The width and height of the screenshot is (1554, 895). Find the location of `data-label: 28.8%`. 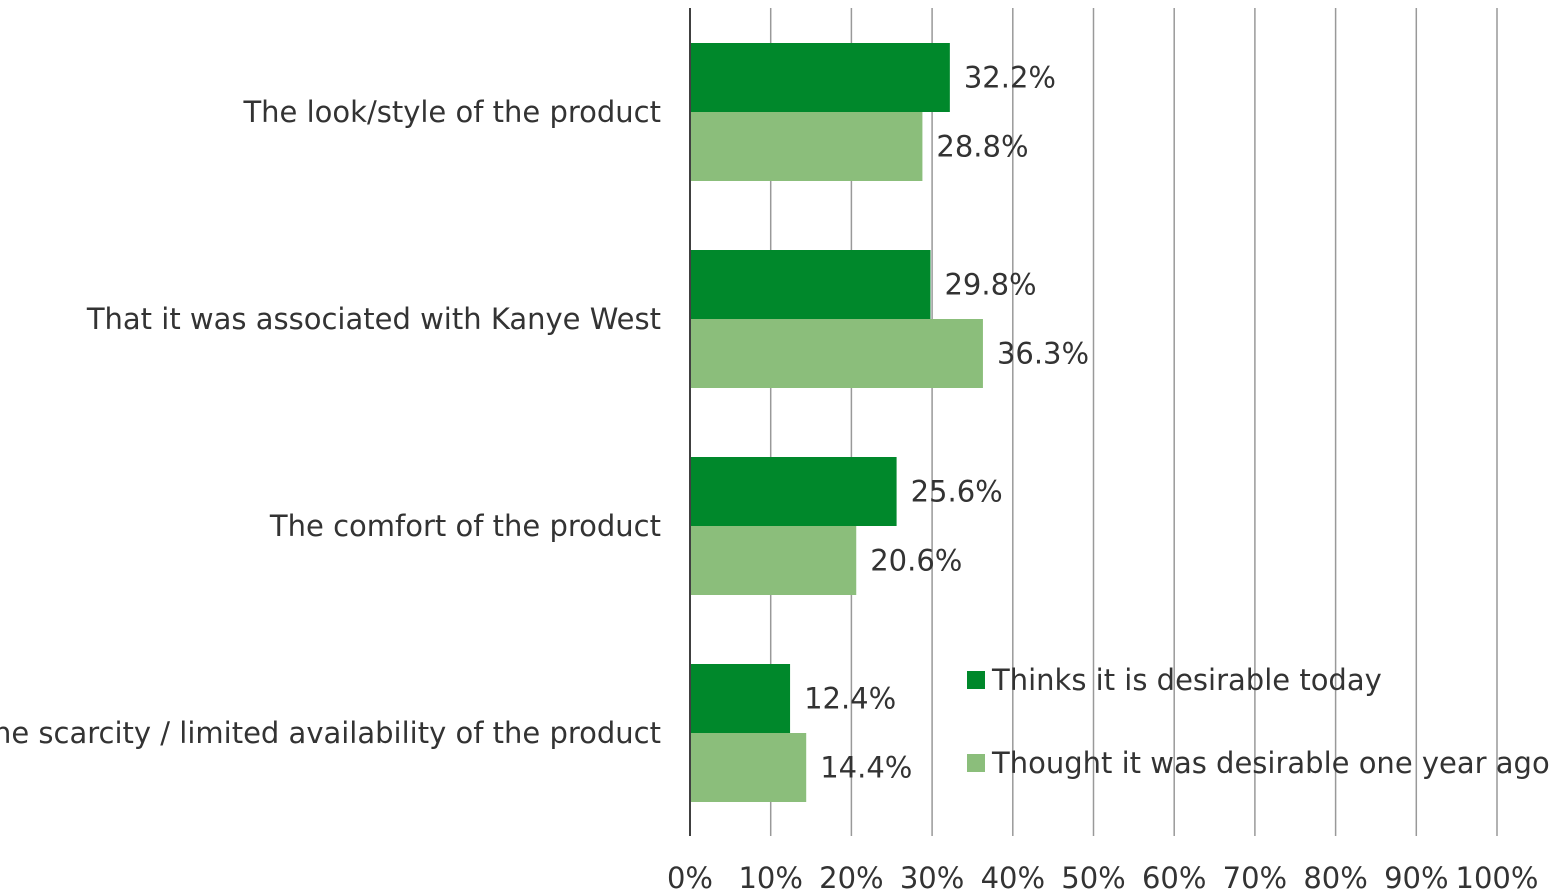

data-label: 28.8% is located at coordinates (982, 147).